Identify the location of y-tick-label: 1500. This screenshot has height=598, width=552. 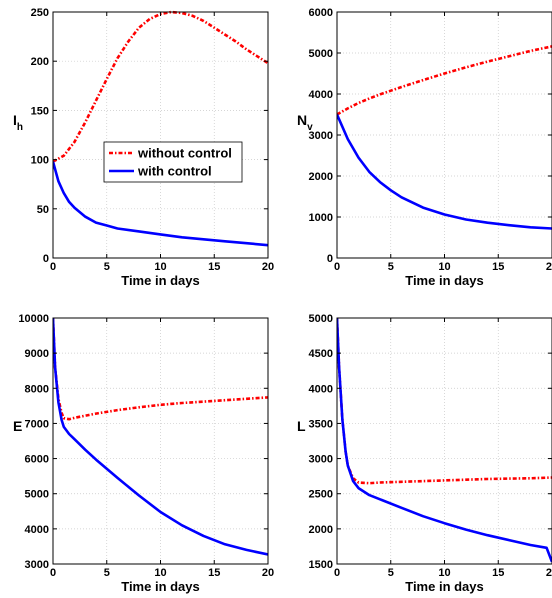
(321, 565).